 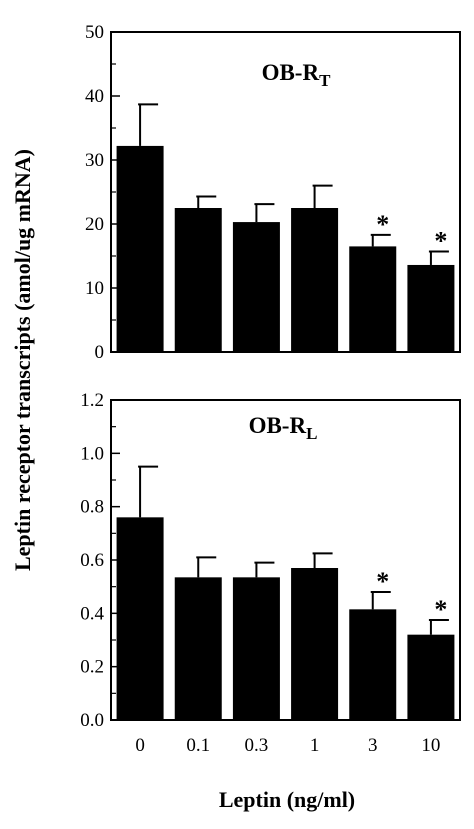 I want to click on y-tick-label: 0, so click(x=100, y=352).